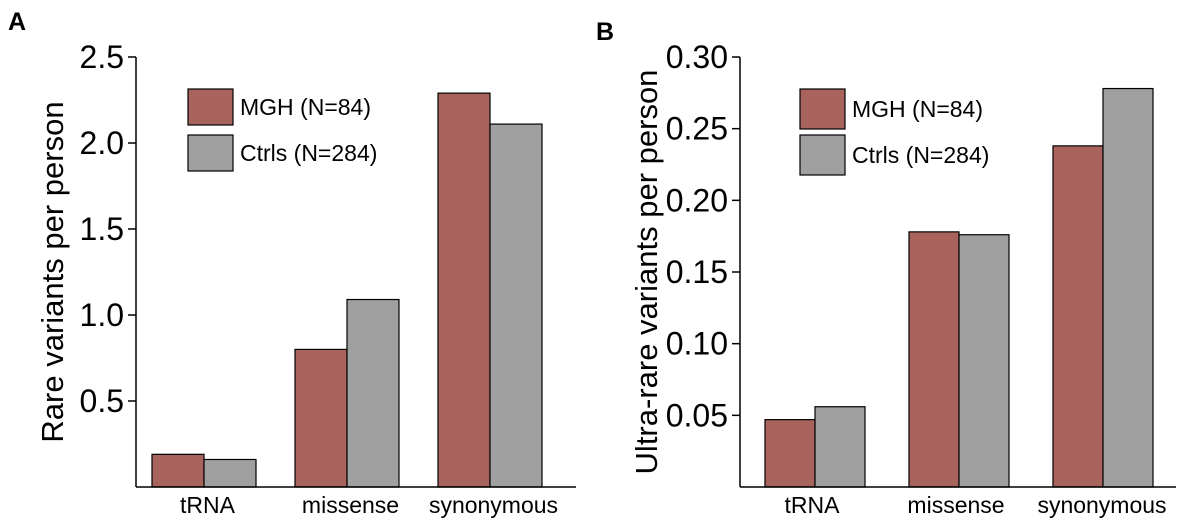 The image size is (1182, 523). I want to click on panel-b-bar-tRNA-mgh, so click(790, 453).